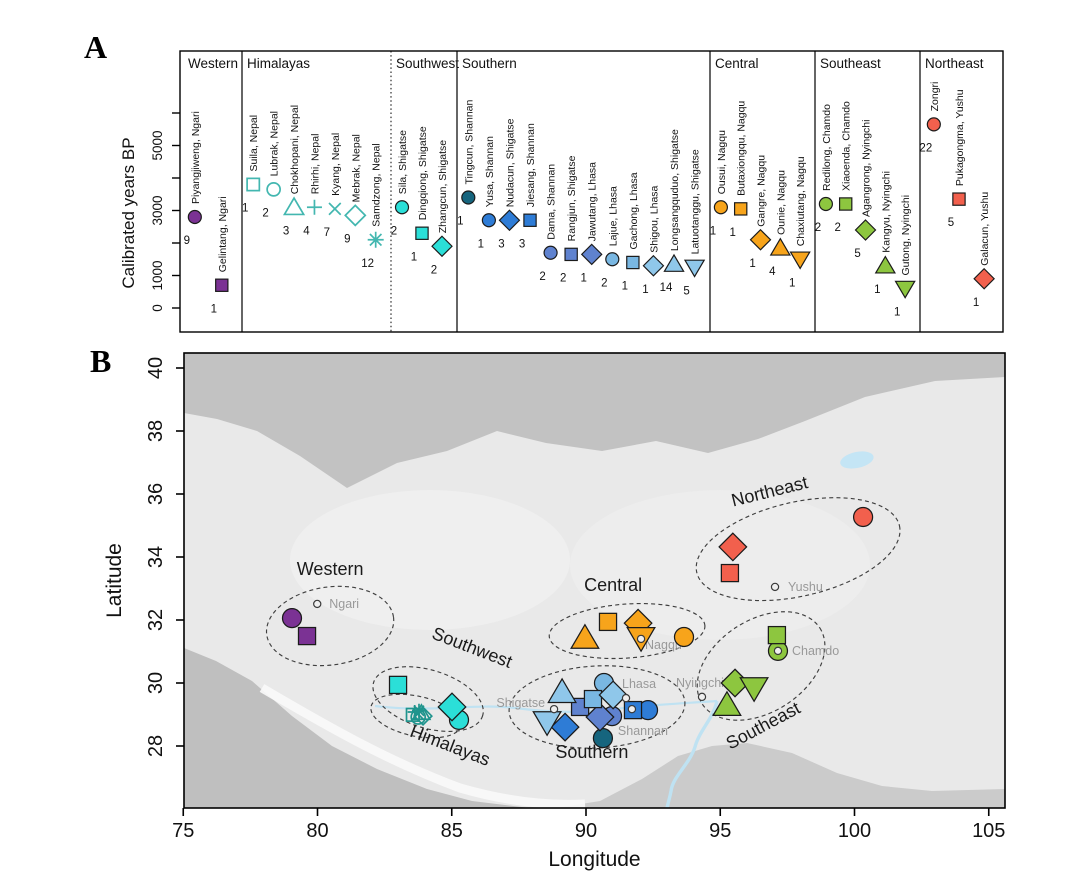  Describe the element at coordinates (156, 620) in the screenshot. I see `lat-tick-label: 32` at that location.